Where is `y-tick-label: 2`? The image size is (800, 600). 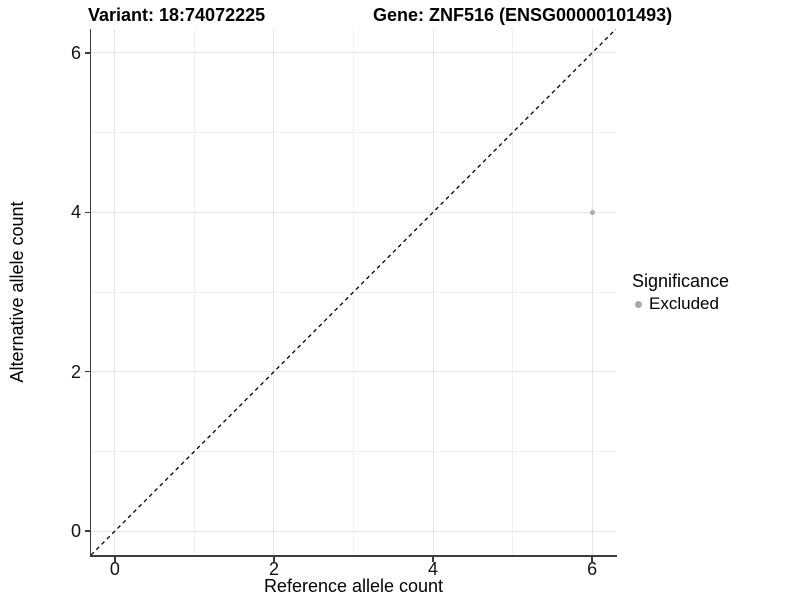
y-tick-label: 2 is located at coordinates (75, 371).